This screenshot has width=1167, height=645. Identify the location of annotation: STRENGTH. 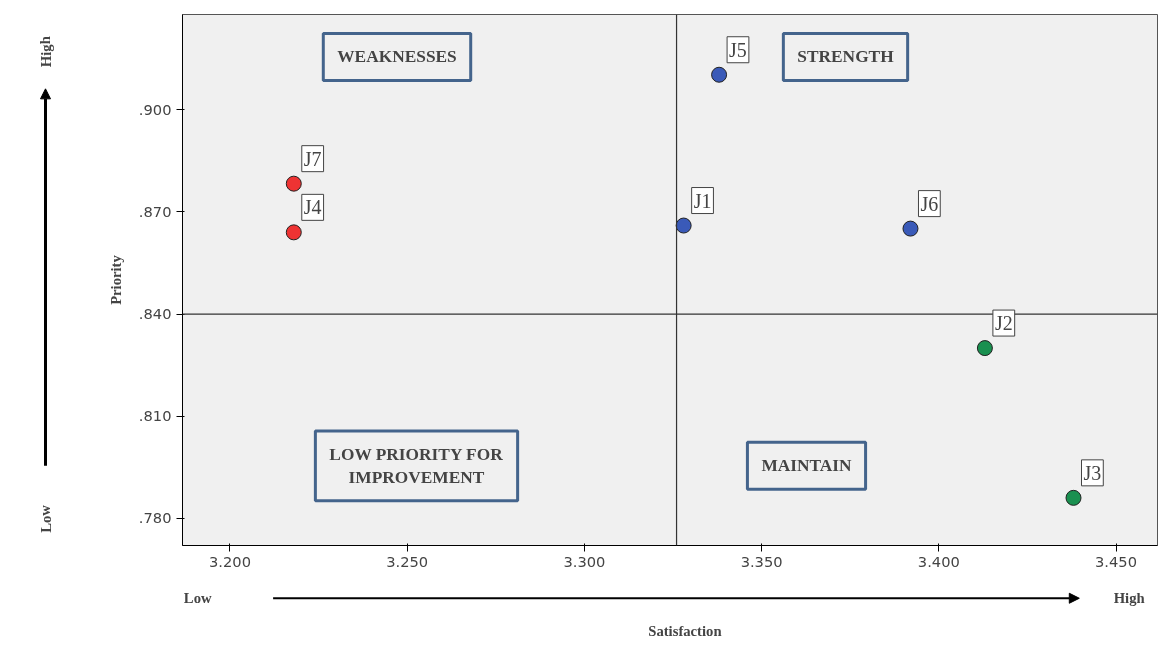
(846, 57).